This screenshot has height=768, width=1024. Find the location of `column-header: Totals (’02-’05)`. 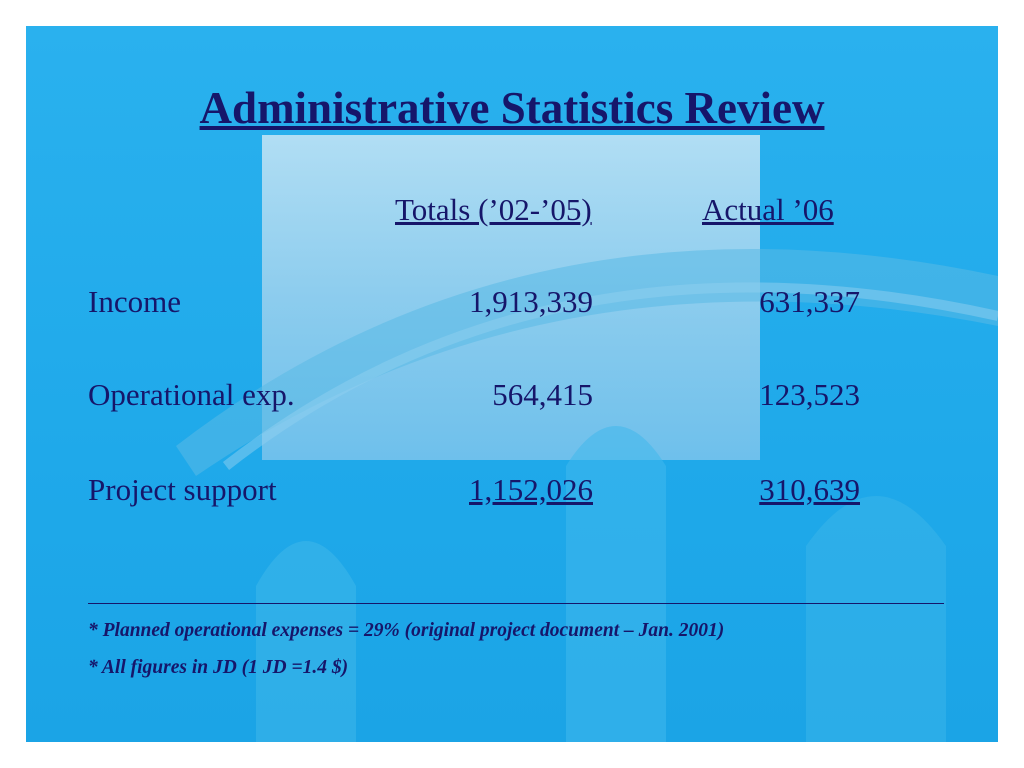

column-header: Totals (’02-’05) is located at coordinates (493, 209).